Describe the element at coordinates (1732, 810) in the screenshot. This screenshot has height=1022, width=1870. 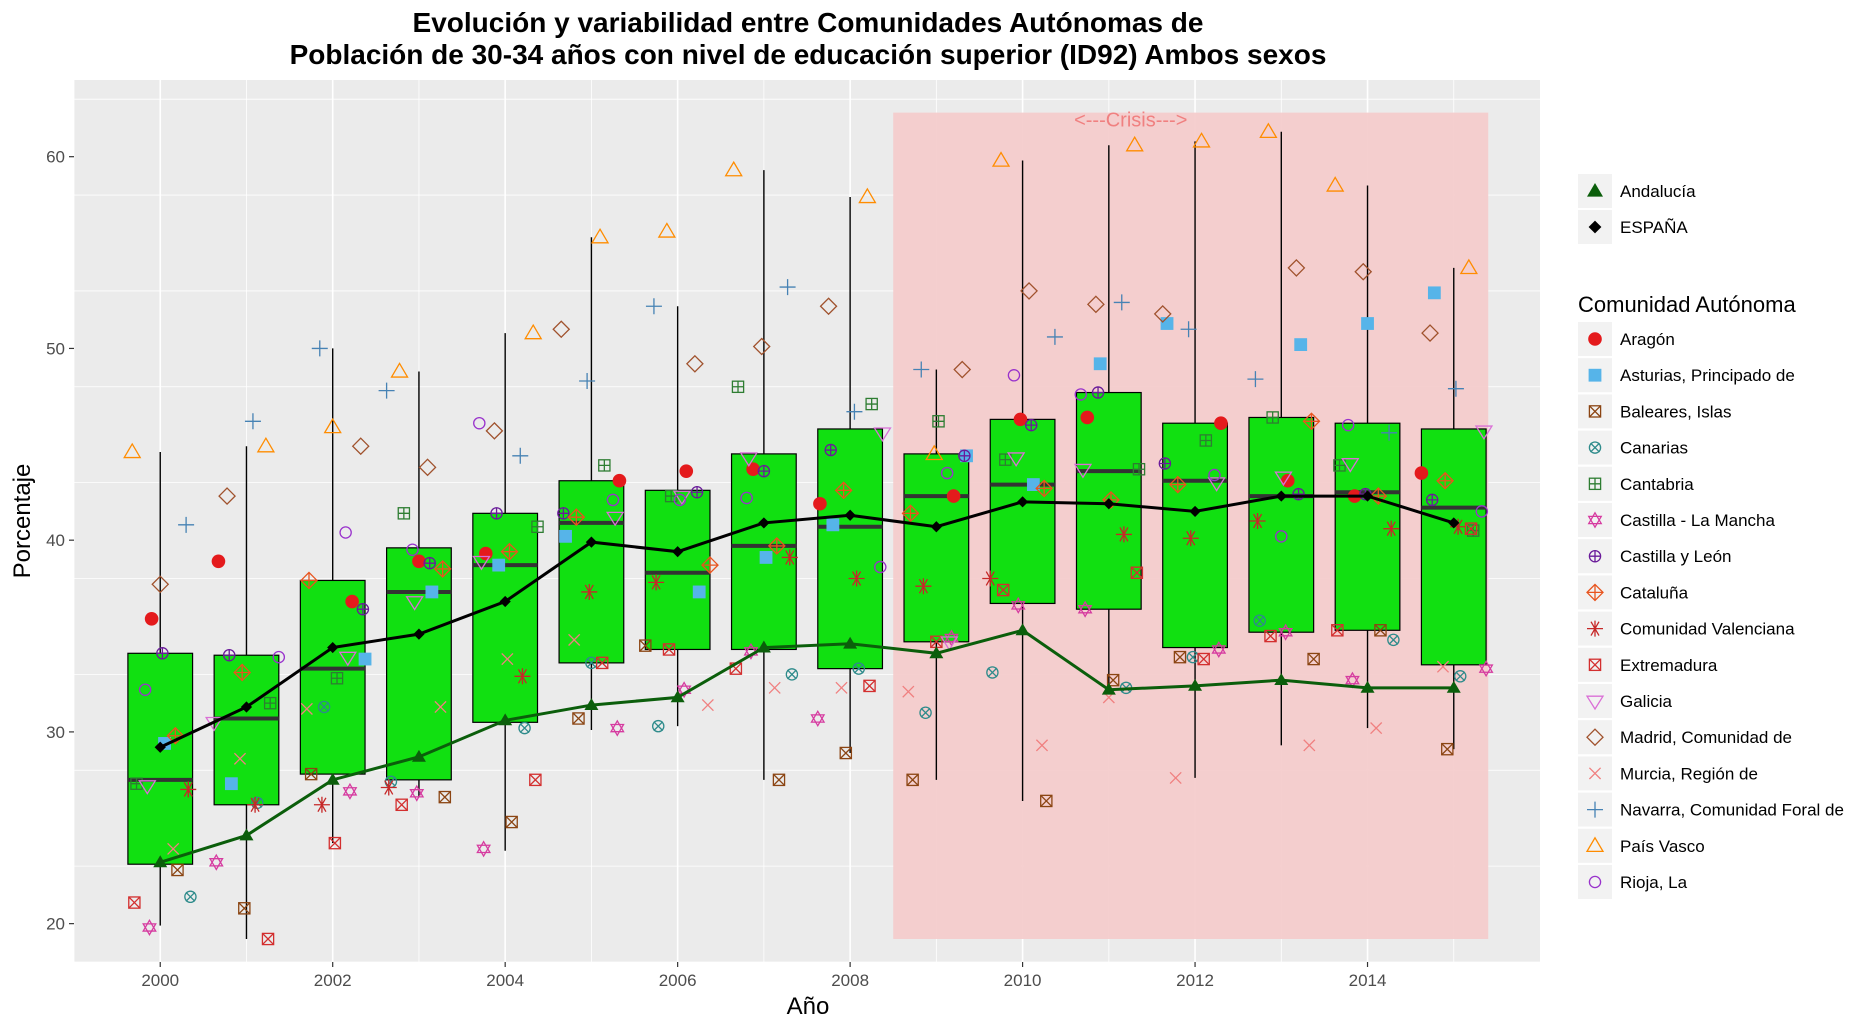
I see `legend-label: Navarra, Comunidad Foral de` at that location.